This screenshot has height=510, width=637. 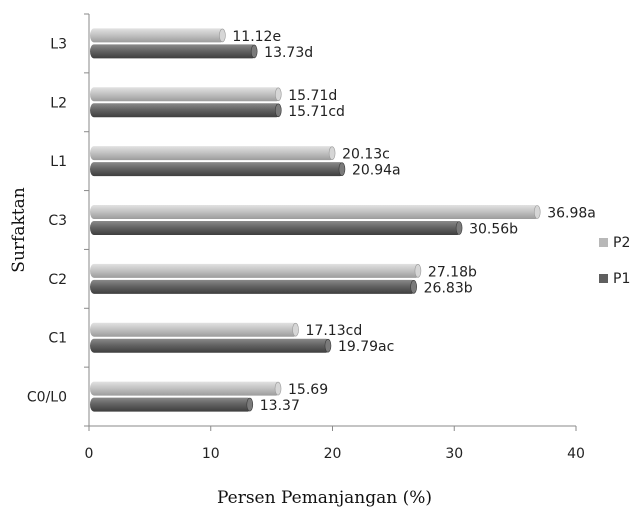 What do you see at coordinates (603, 278) in the screenshot?
I see `legend-swatch-p1` at bounding box center [603, 278].